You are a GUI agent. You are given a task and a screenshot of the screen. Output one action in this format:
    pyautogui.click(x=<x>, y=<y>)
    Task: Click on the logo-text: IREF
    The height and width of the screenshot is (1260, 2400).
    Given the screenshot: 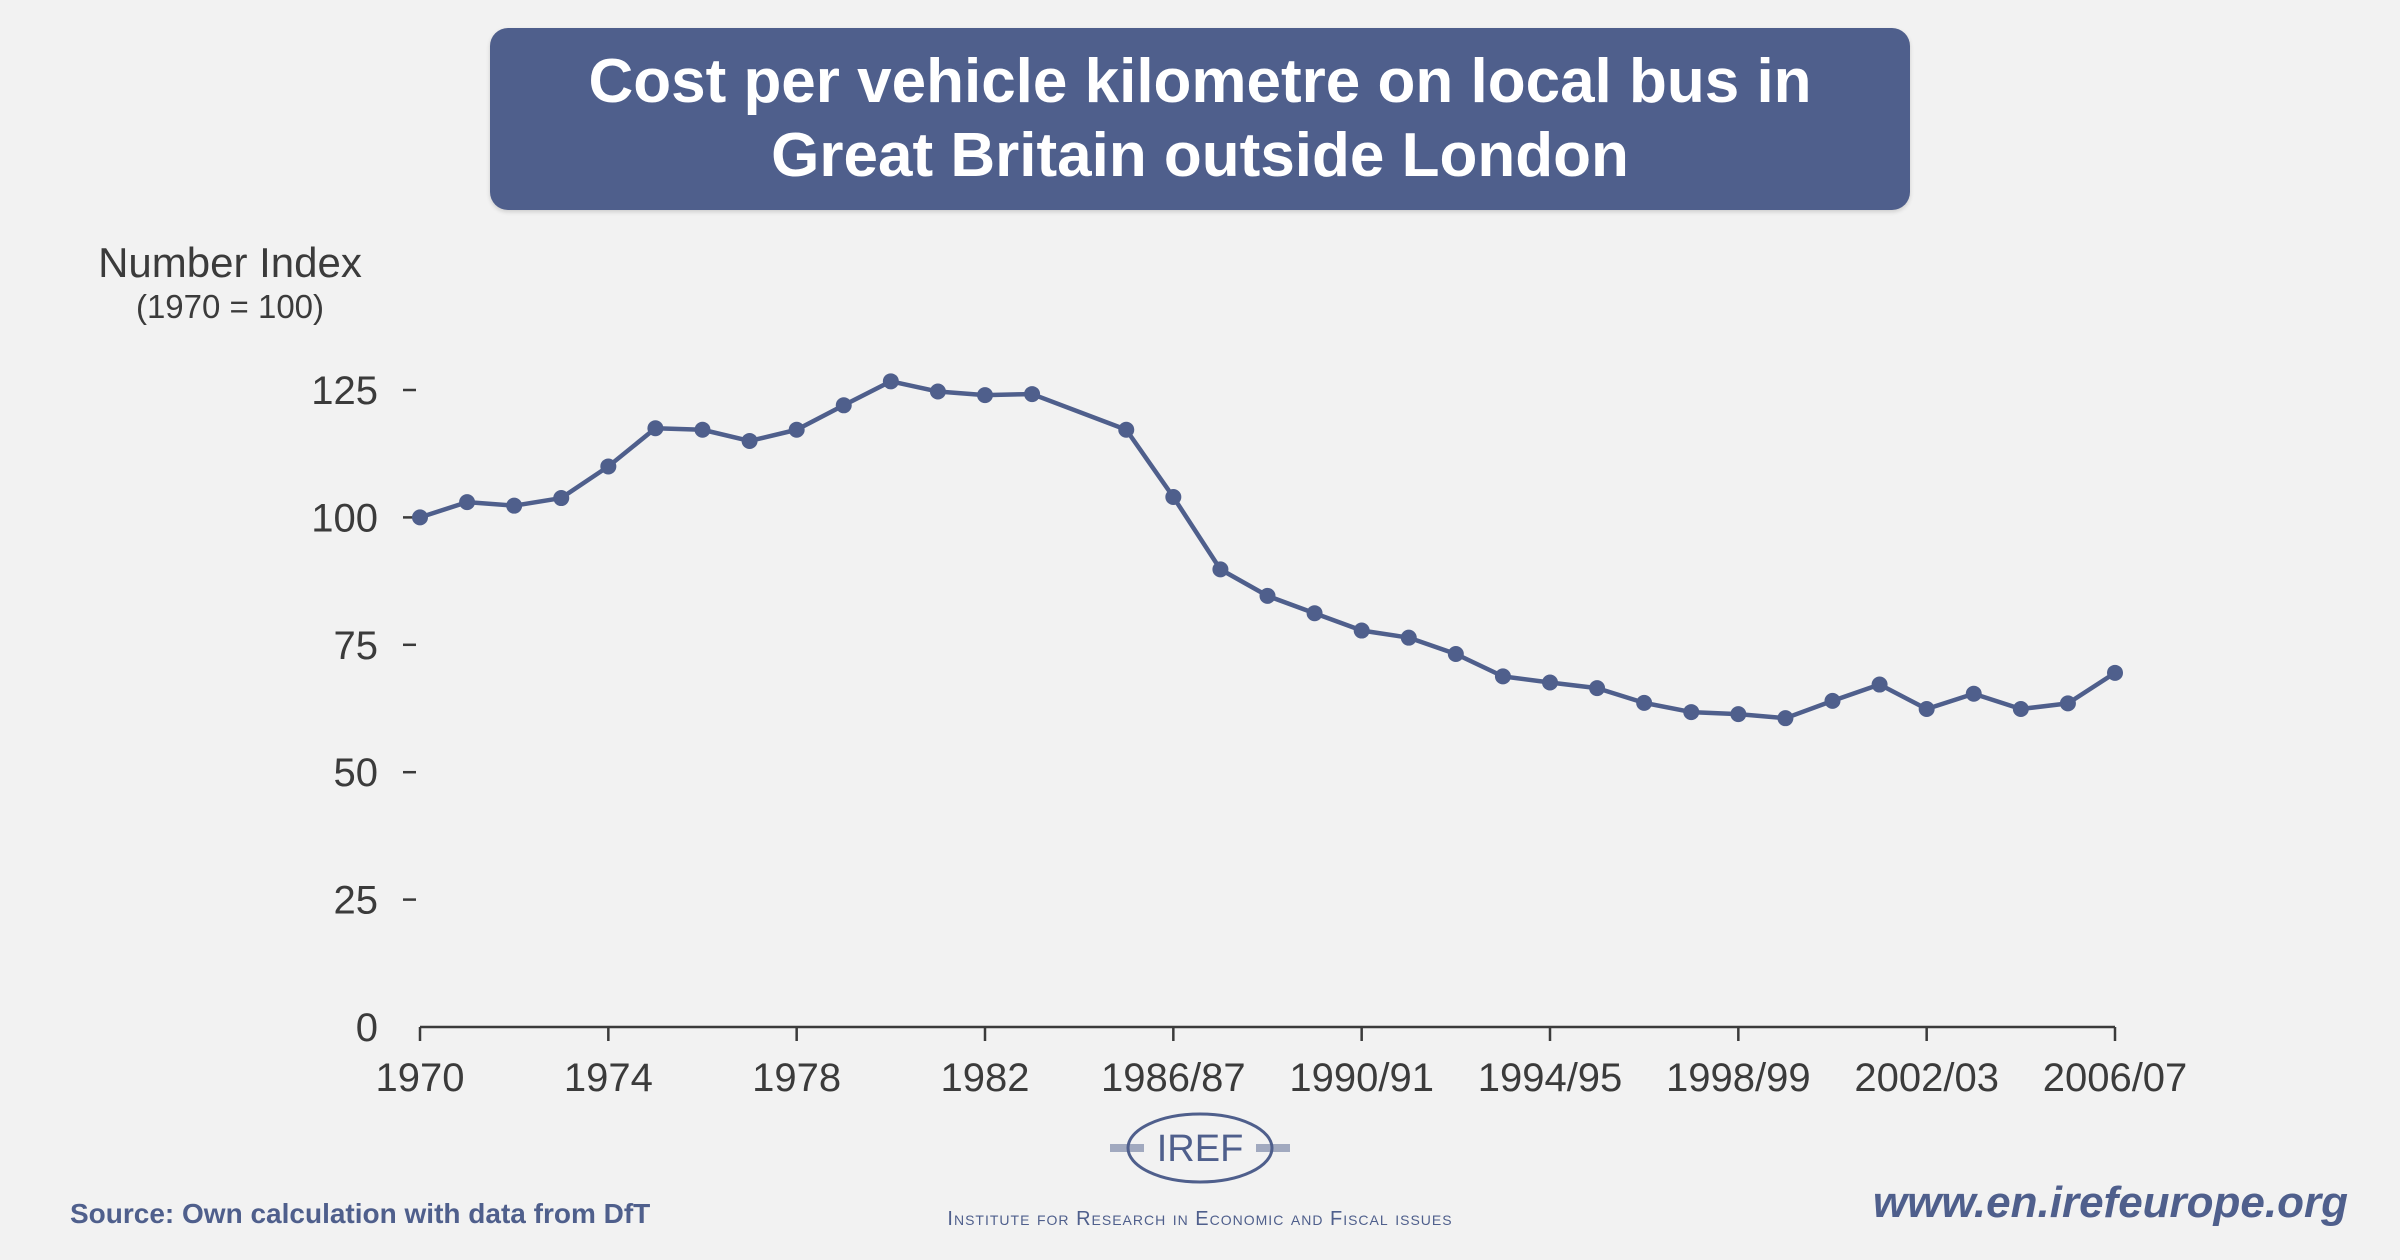 What is the action you would take?
    pyautogui.click(x=1200, y=1149)
    